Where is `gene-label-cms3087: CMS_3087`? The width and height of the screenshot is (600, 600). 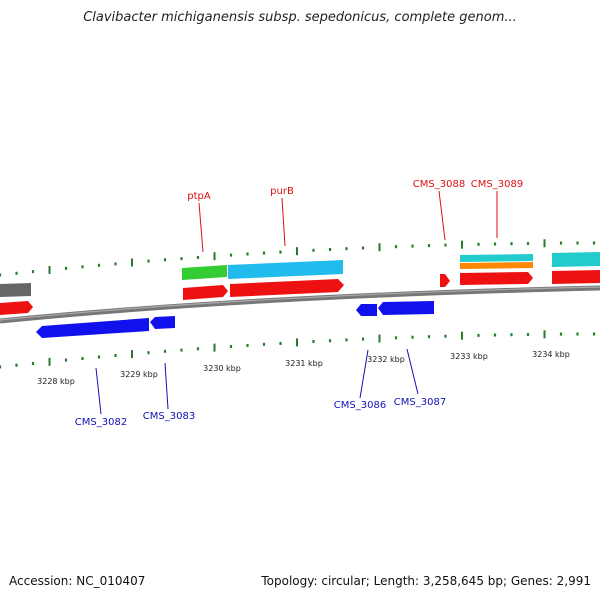
gene-label-cms3087: CMS_3087 is located at coordinates (420, 402).